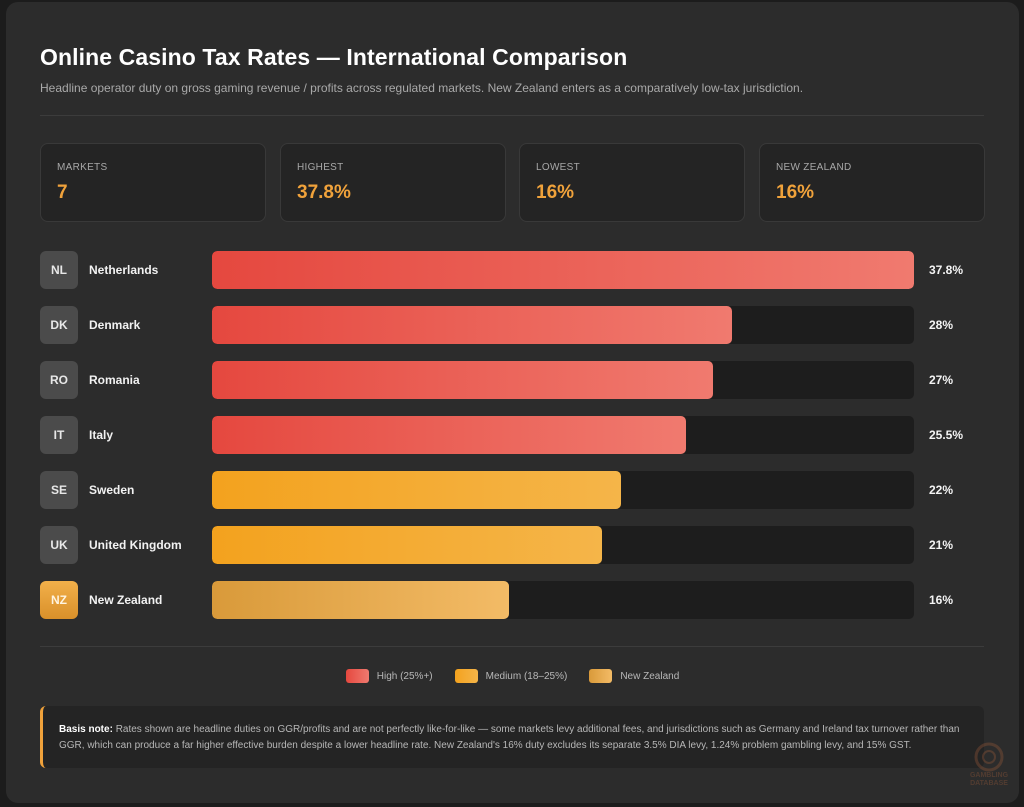 This screenshot has height=807, width=1024. I want to click on bar-row: UK United Kingdom 21%, so click(515, 545).